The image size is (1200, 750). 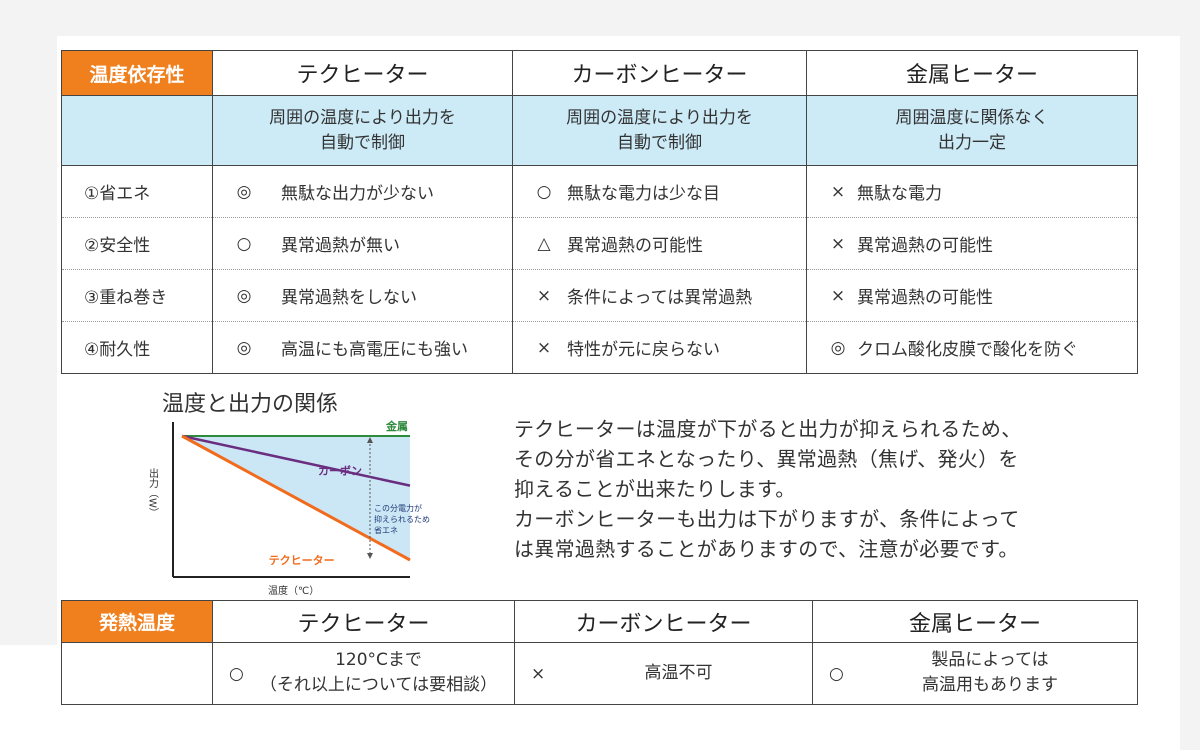 What do you see at coordinates (137, 673) in the screenshot?
I see `blank-cell` at bounding box center [137, 673].